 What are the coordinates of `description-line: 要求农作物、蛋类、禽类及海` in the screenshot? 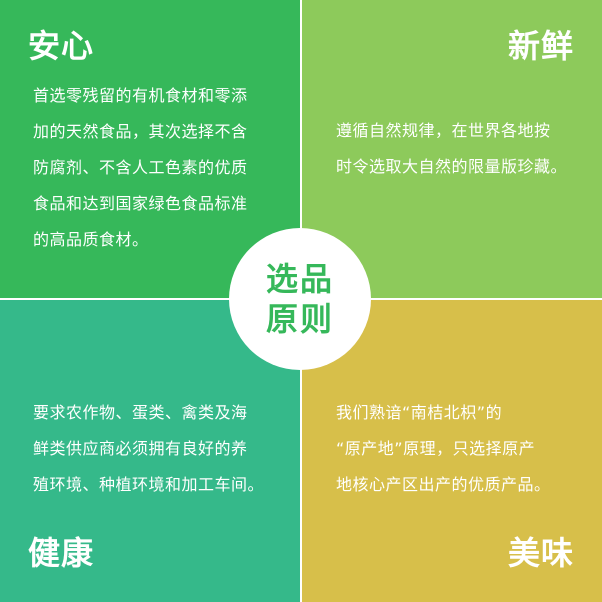 It's located at (140, 412).